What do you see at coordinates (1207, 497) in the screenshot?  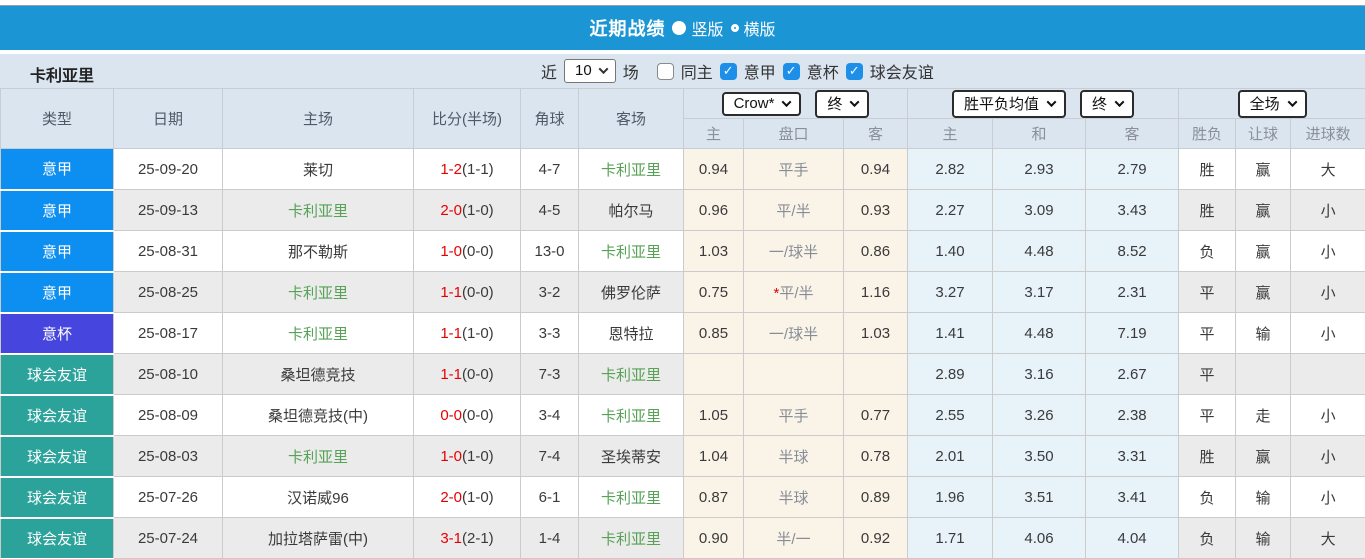 I see `result-cell: 负` at bounding box center [1207, 497].